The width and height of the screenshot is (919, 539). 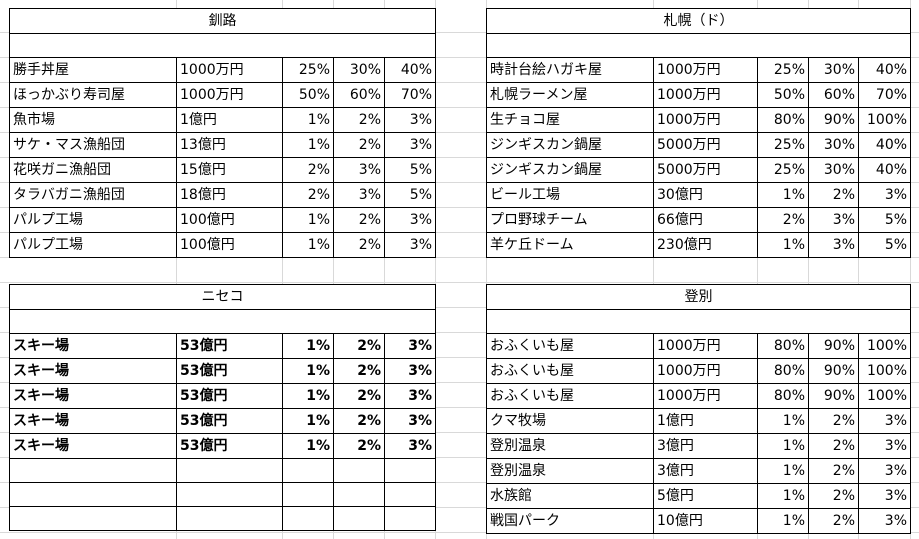 What do you see at coordinates (570, 496) in the screenshot?
I see `item-name-cell: 水族館` at bounding box center [570, 496].